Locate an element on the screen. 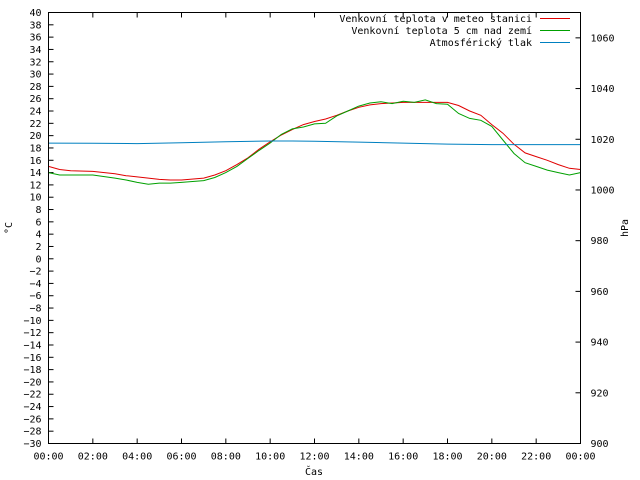 Image resolution: width=640 pixels, height=480 pixels. y-right-tick-label: 1020 is located at coordinates (603, 140).